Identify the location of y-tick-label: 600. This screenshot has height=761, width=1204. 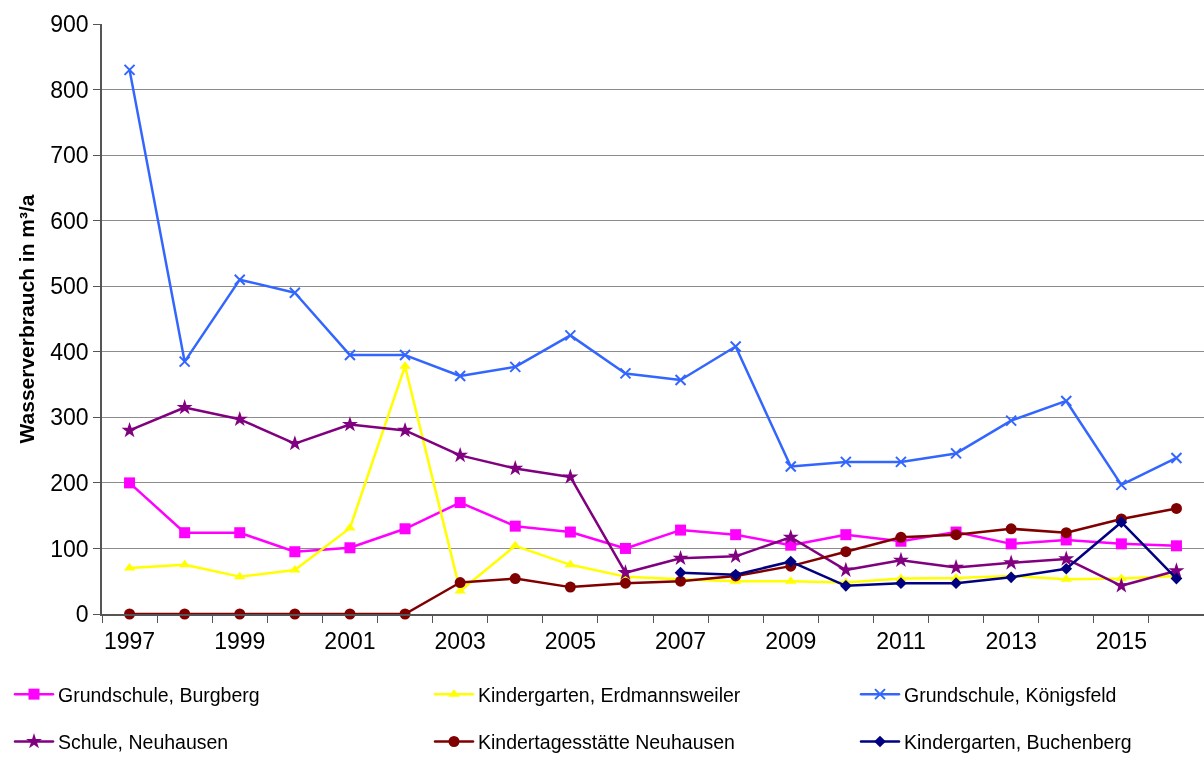
(69, 220).